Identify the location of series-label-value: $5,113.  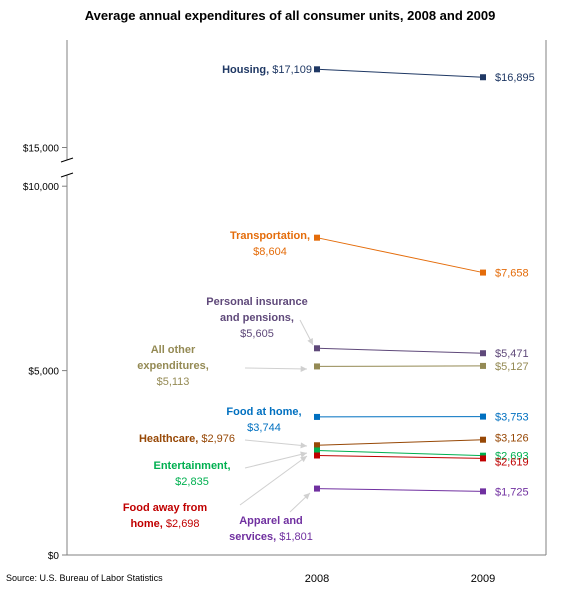
(173, 382).